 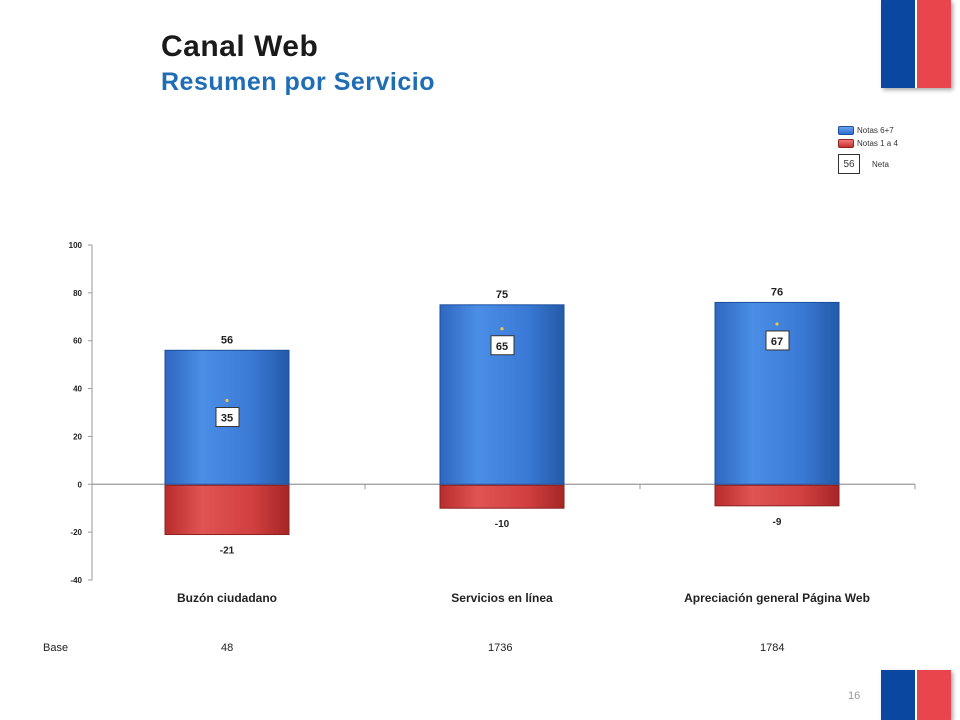 I want to click on base-value-2: 1784, so click(x=772, y=648).